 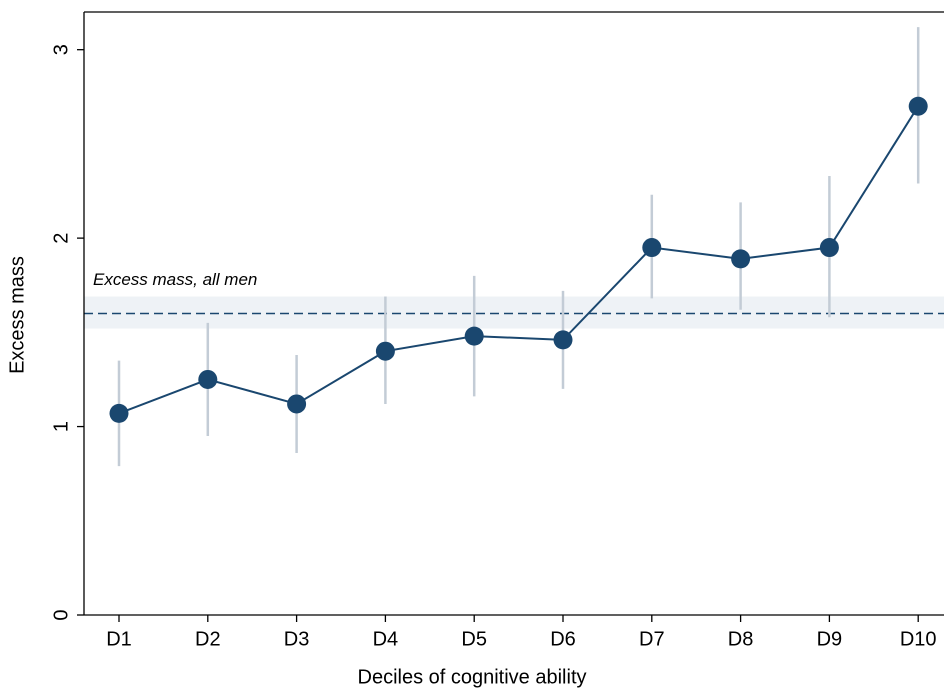 What do you see at coordinates (386, 639) in the screenshot?
I see `x-tick-label: D4` at bounding box center [386, 639].